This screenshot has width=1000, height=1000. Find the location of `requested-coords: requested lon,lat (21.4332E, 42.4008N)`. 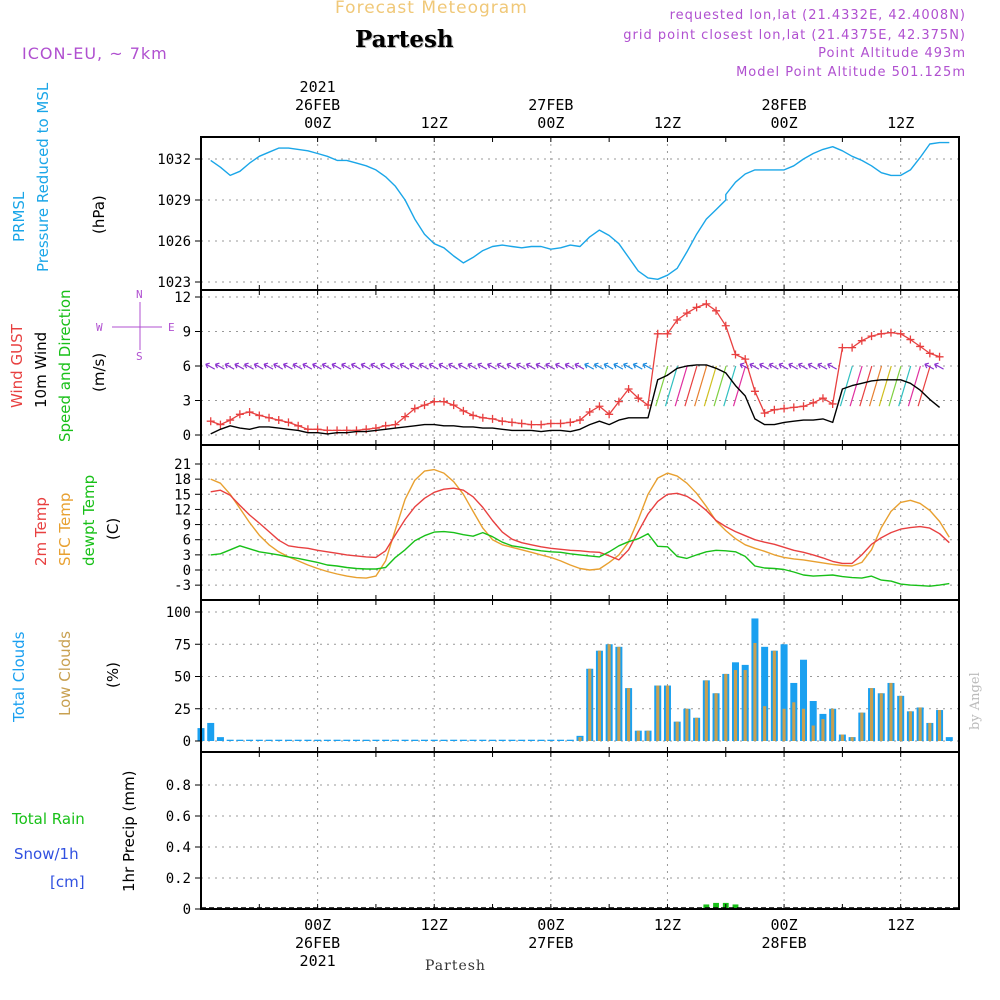

requested-coords: requested lon,lat (21.4332E, 42.4008N) is located at coordinates (817, 15).